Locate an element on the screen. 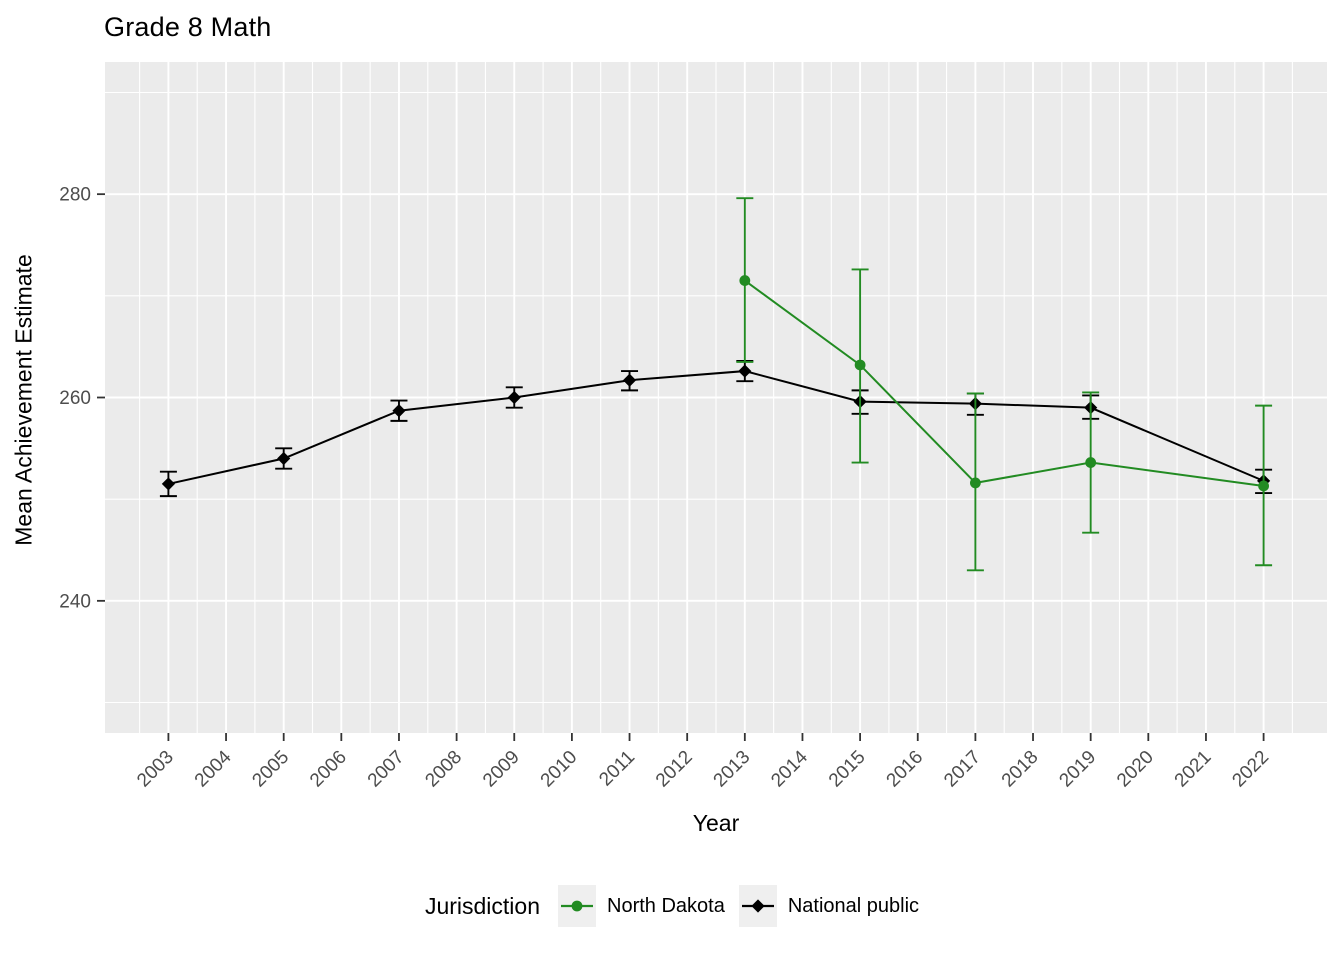 This screenshot has height=960, width=1344. x-tick-label: 2011 is located at coordinates (617, 769).